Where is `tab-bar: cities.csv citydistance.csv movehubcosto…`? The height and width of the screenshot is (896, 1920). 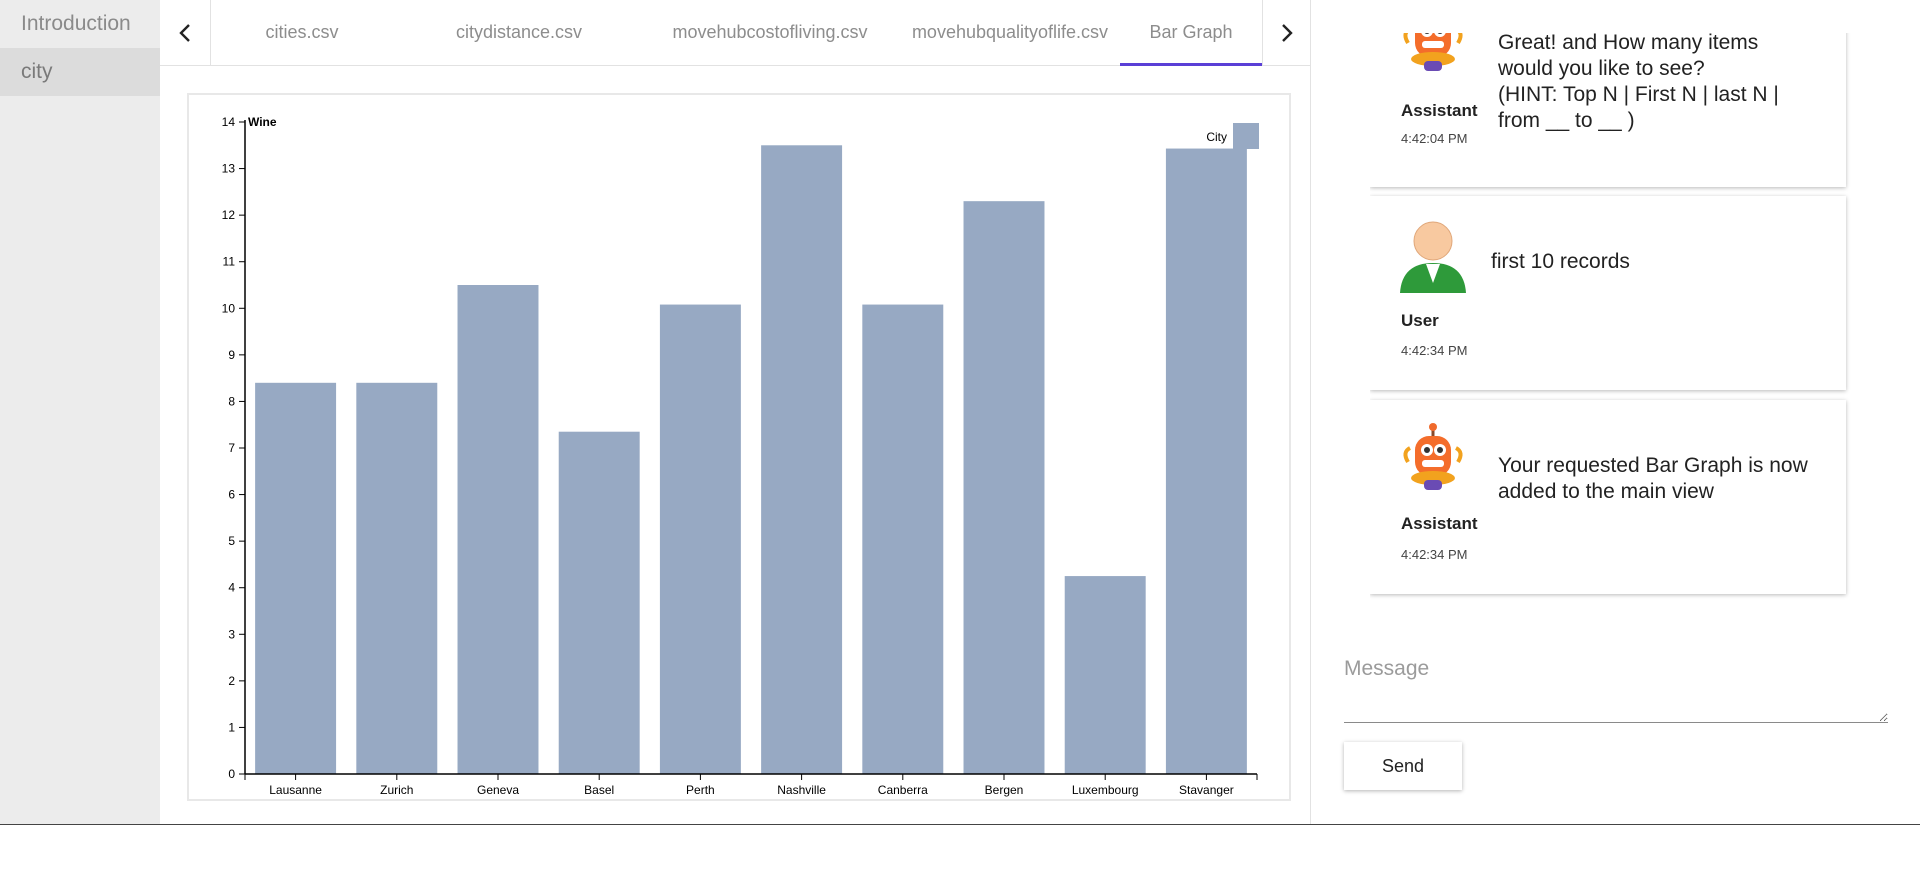 tab-bar: cities.csv citydistance.csv movehubcosto… is located at coordinates (735, 33).